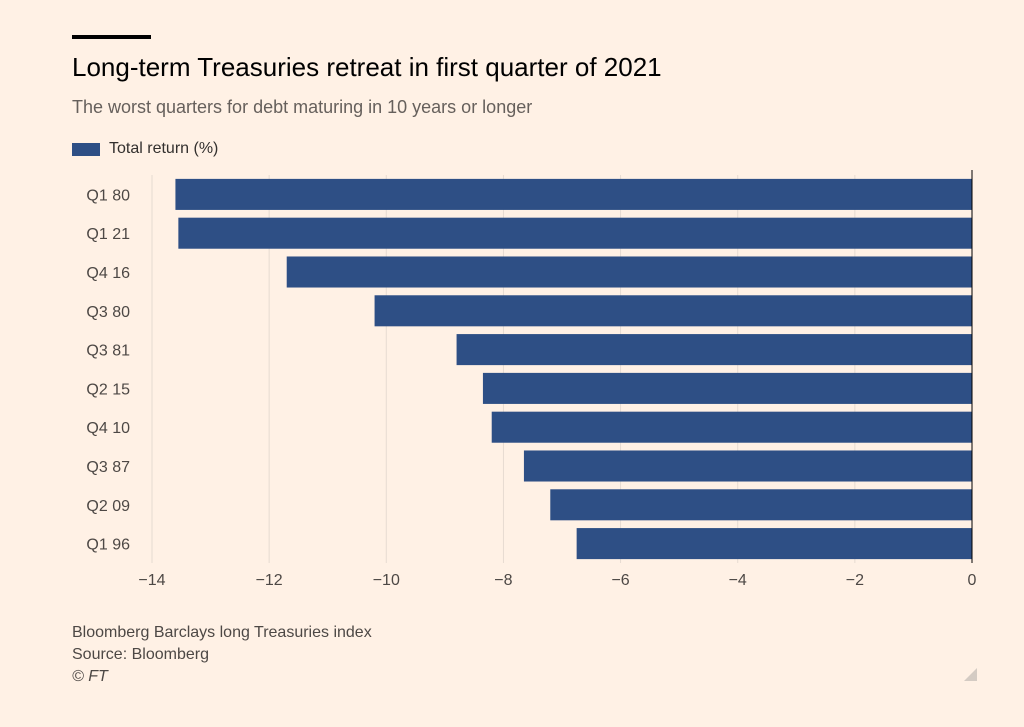 The image size is (1024, 727). Describe the element at coordinates (108, 351) in the screenshot. I see `category-label: Q3 81` at that location.